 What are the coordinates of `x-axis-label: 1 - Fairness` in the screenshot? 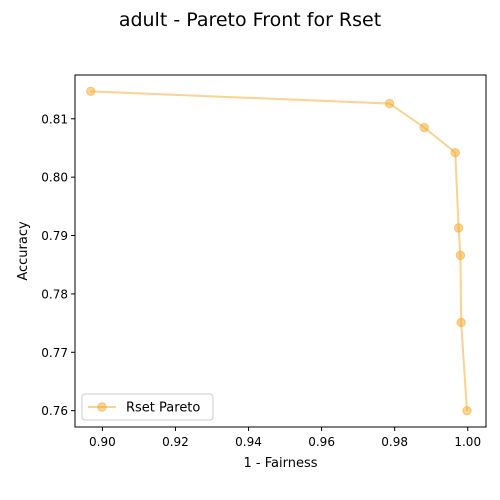 It's located at (281, 463).